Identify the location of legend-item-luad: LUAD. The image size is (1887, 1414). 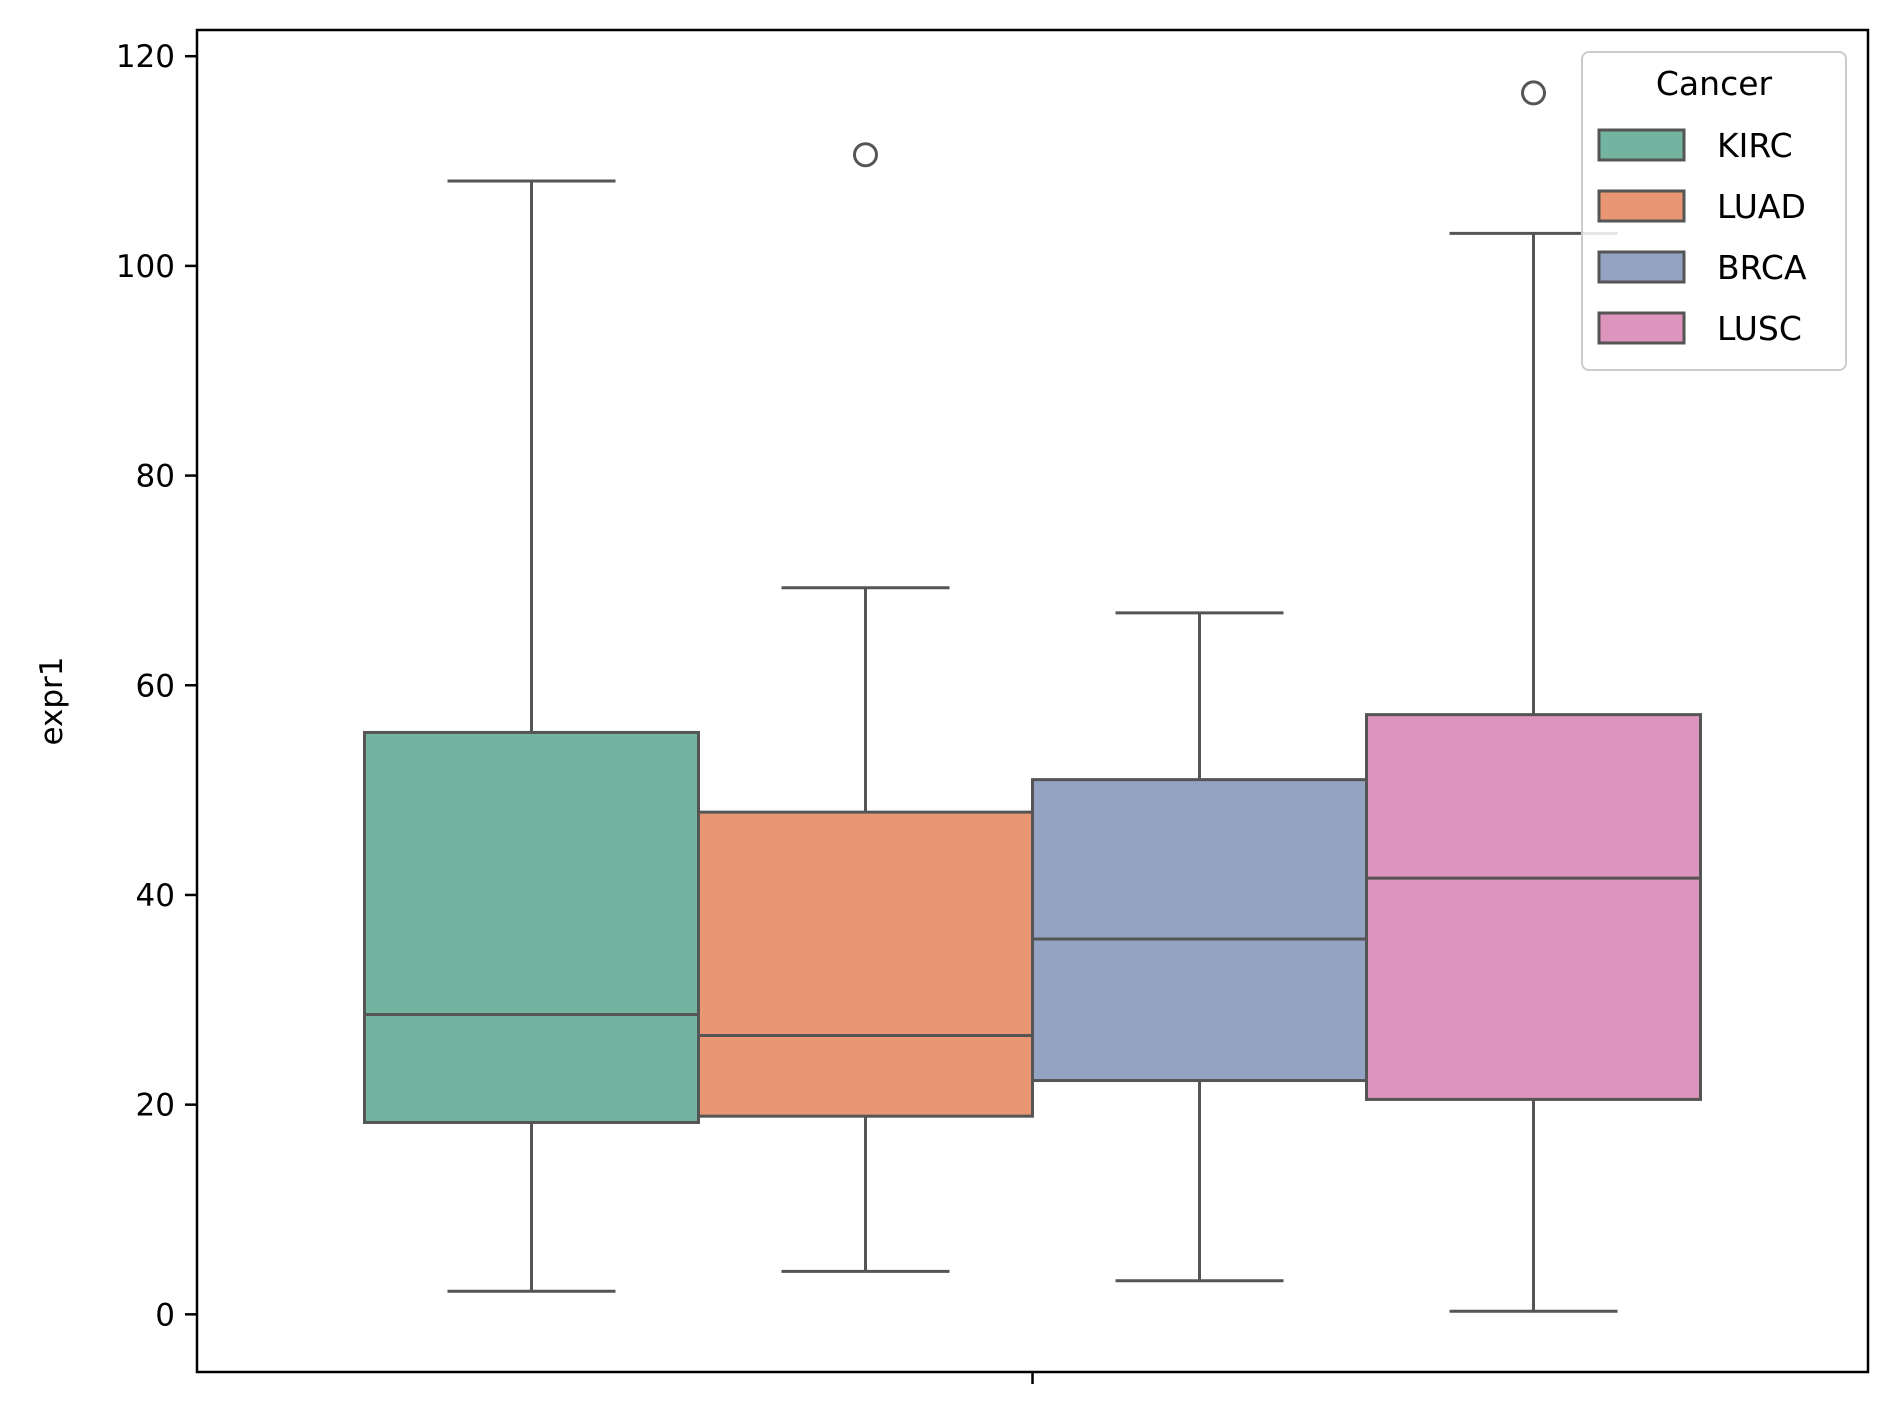
(1701, 206).